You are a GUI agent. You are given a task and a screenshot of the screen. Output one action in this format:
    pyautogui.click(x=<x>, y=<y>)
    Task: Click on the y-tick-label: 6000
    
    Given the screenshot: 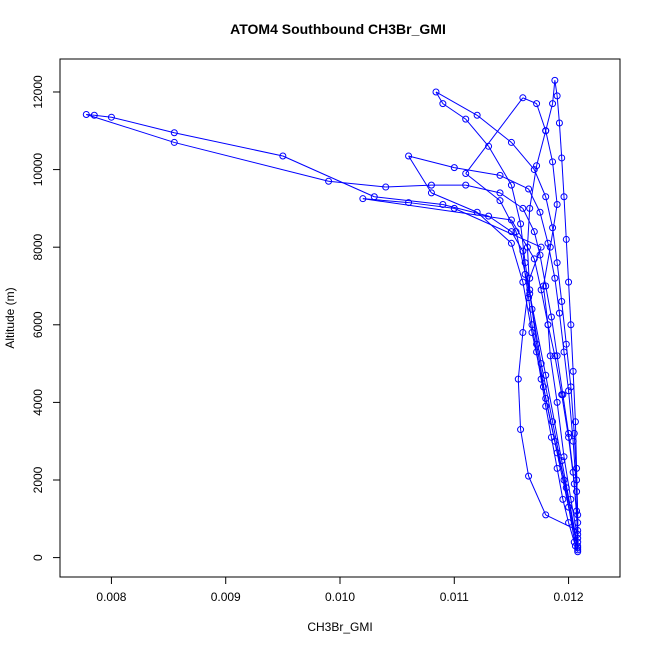 What is the action you would take?
    pyautogui.click(x=38, y=324)
    